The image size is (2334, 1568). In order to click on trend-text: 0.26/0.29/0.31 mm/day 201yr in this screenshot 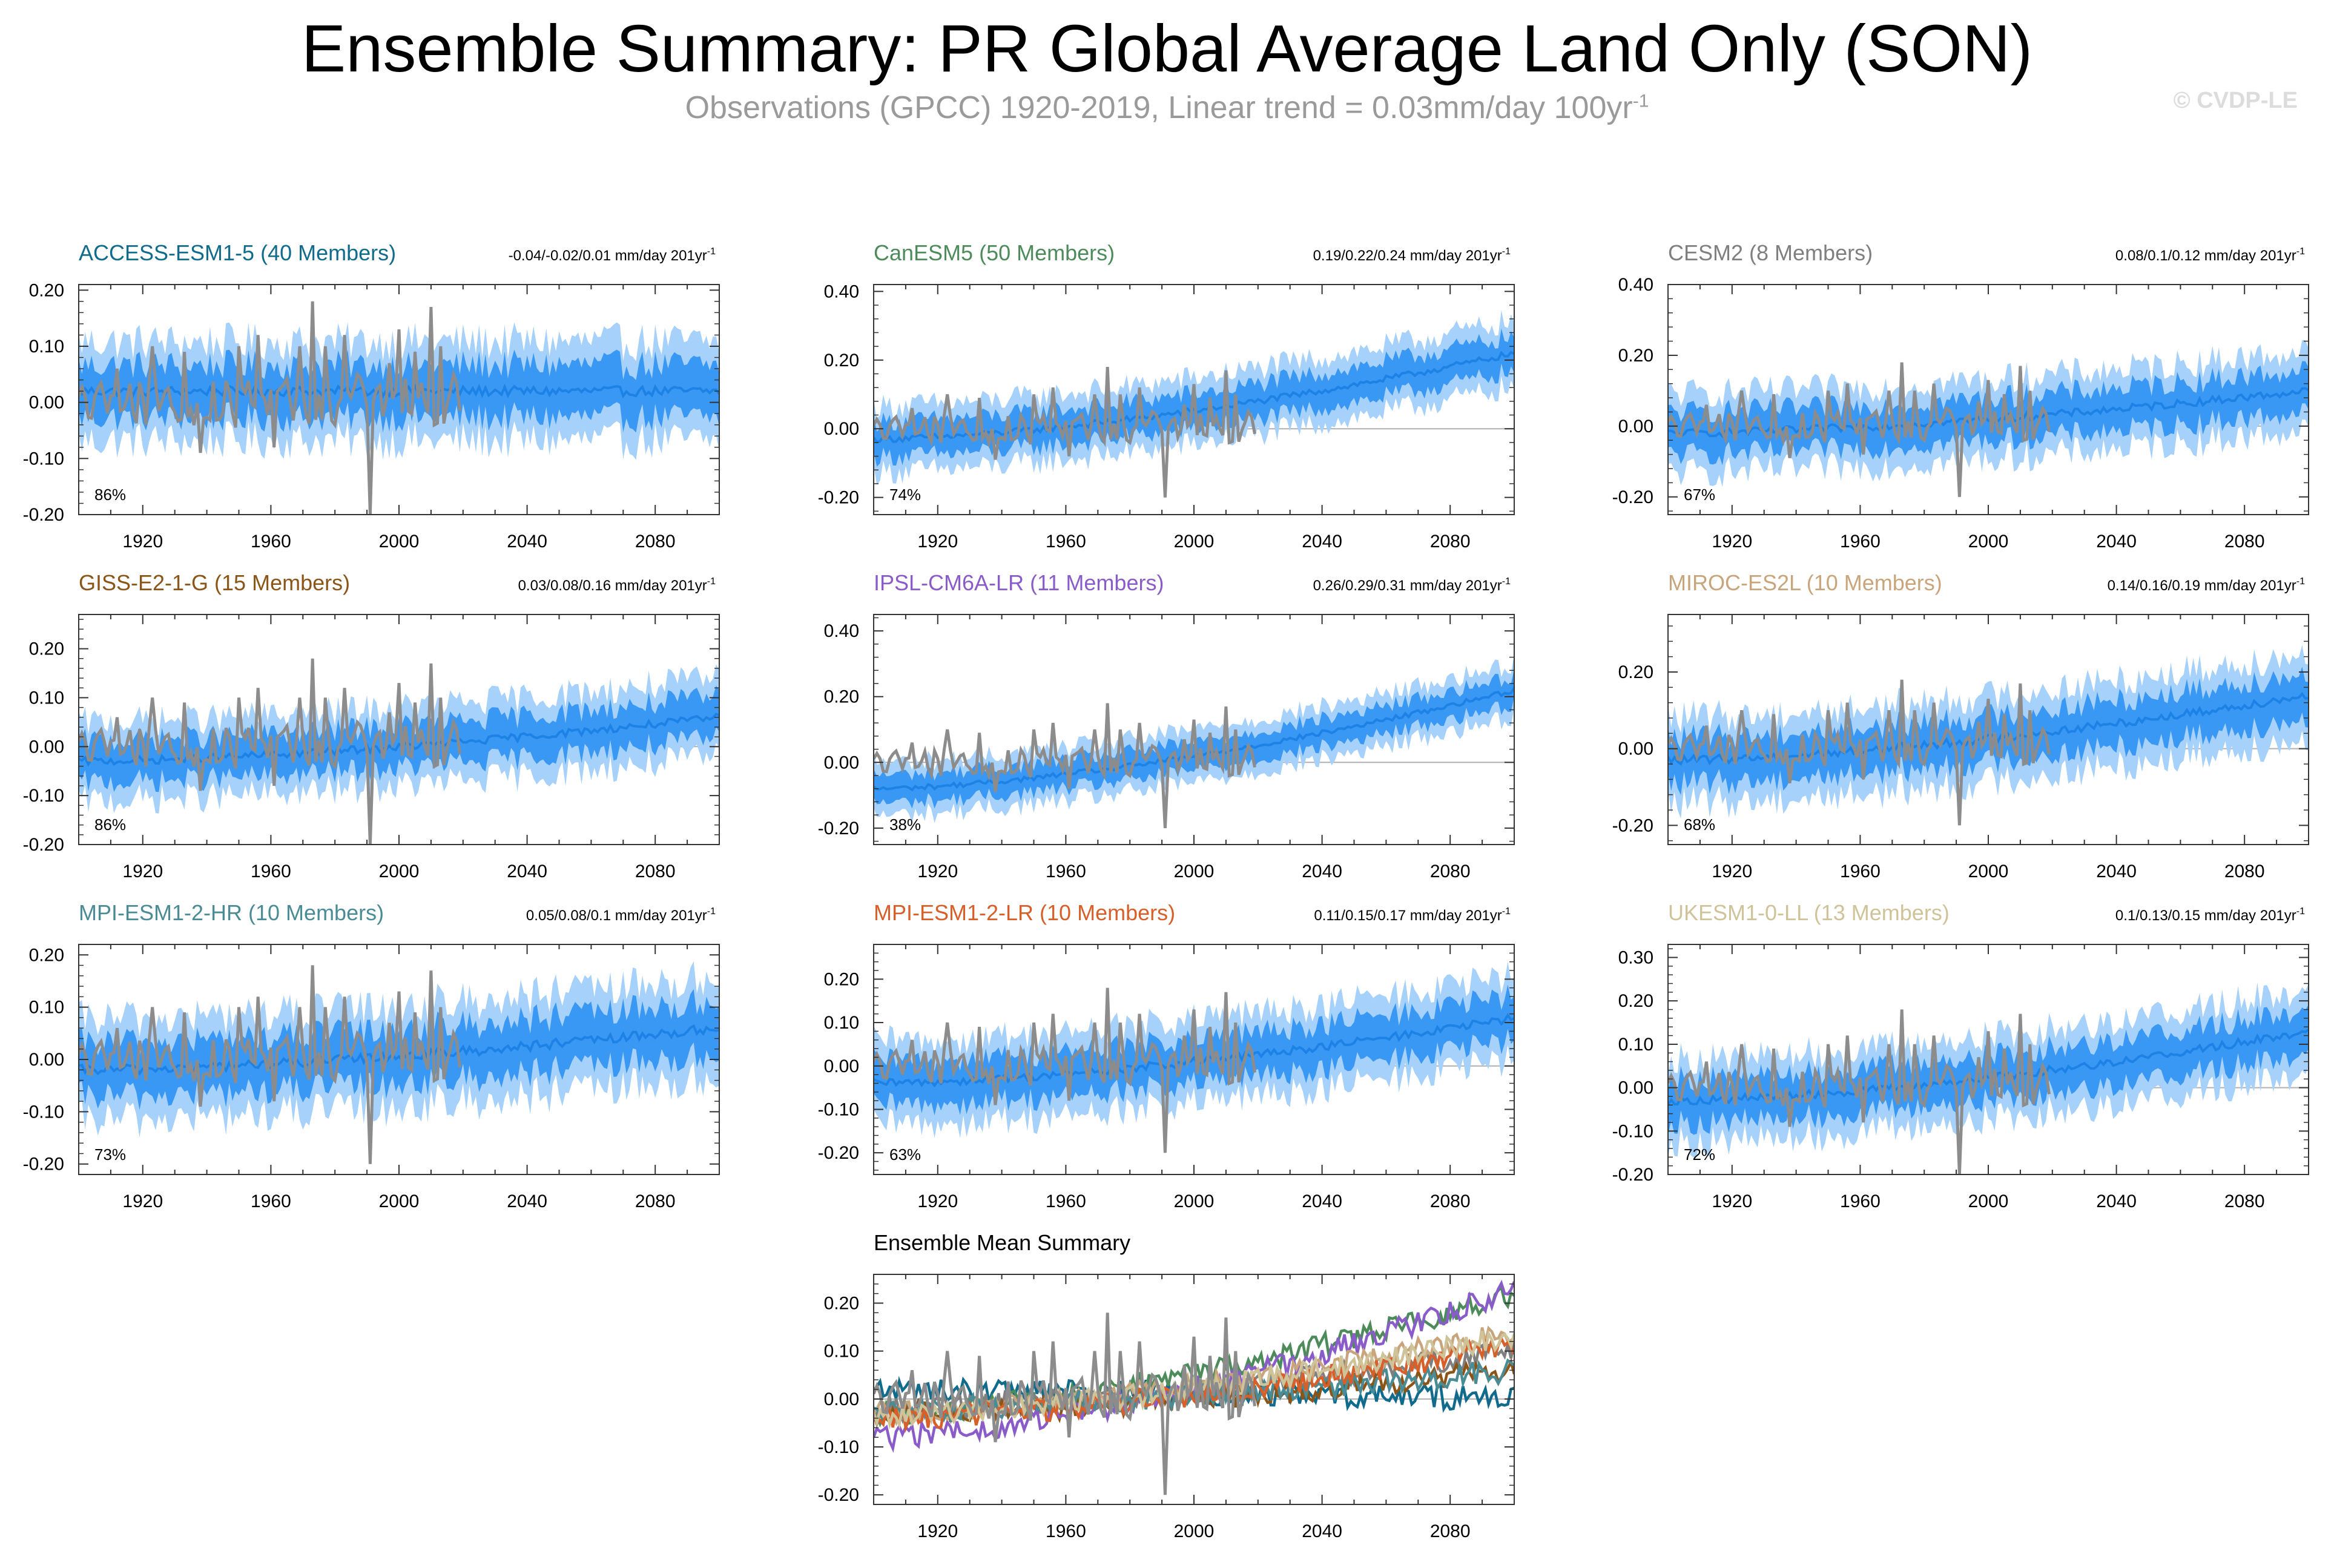, I will do `click(1407, 586)`.